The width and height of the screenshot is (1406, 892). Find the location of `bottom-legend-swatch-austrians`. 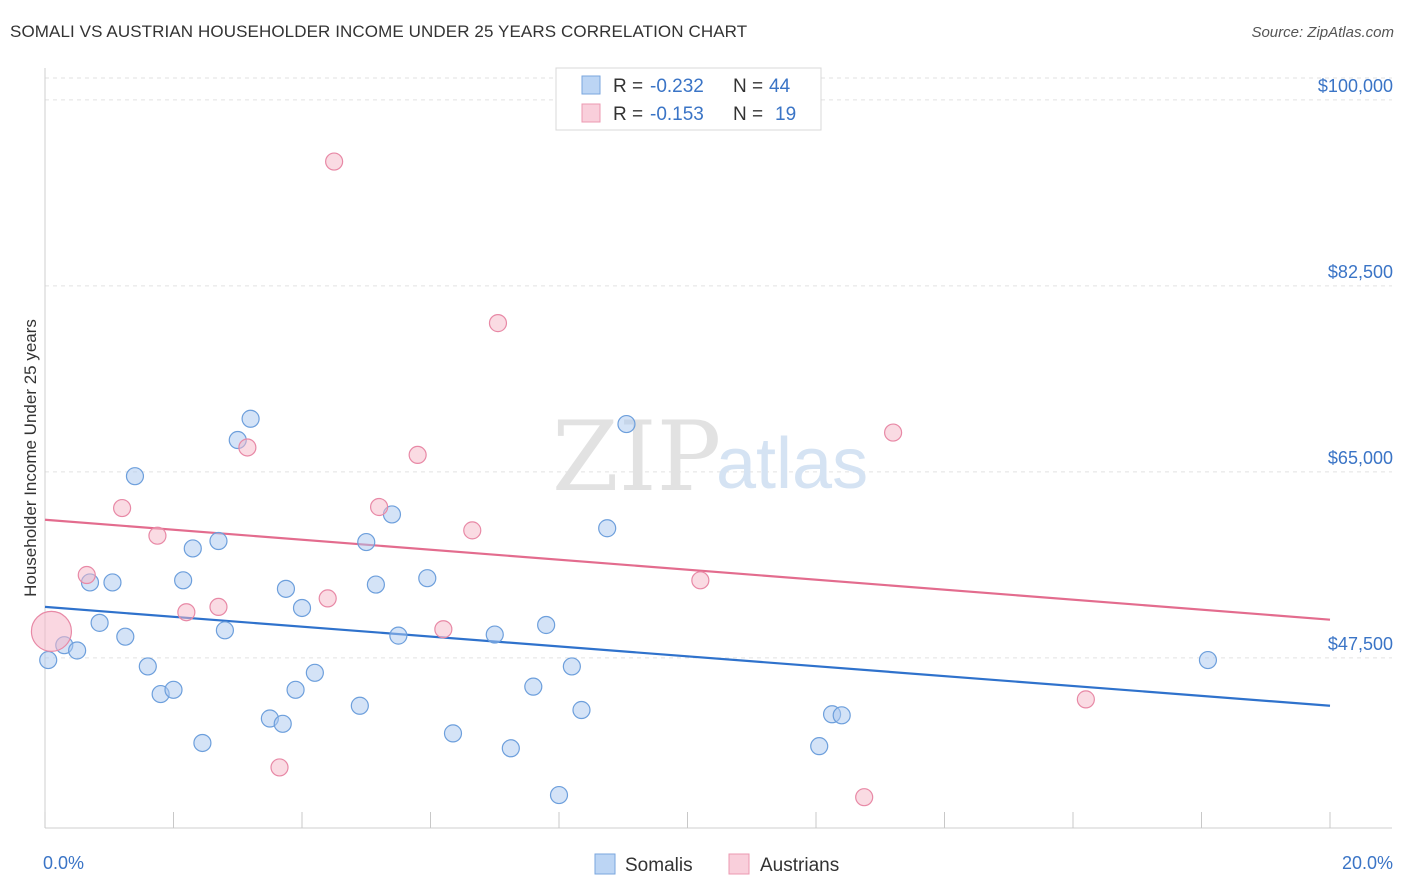

bottom-legend-swatch-austrians is located at coordinates (739, 864).